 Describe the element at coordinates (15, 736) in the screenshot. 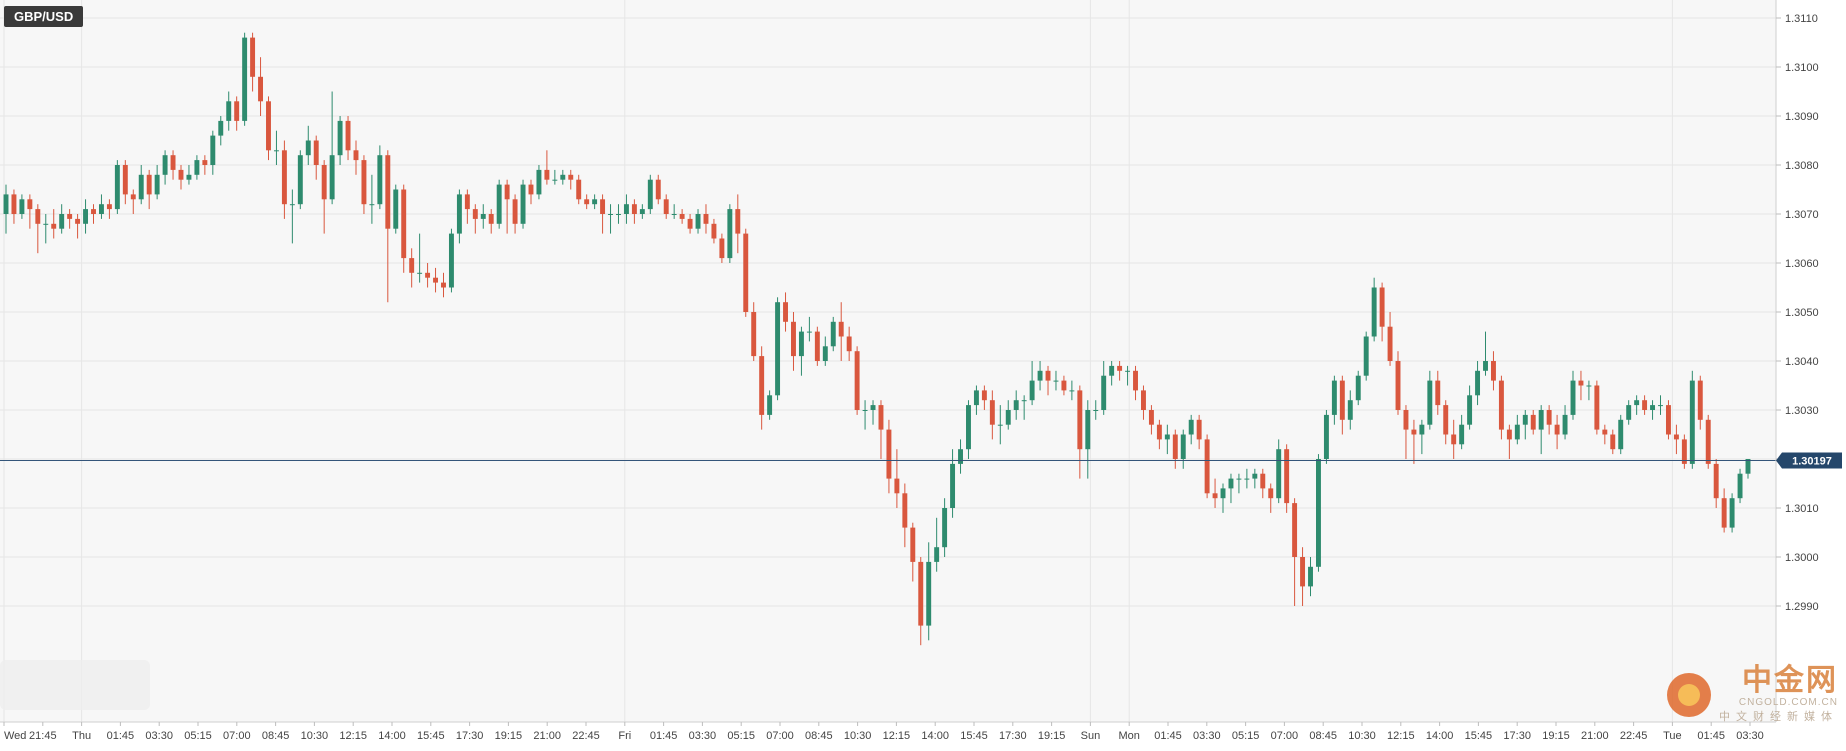

I see `x-tick-label: Wed` at that location.